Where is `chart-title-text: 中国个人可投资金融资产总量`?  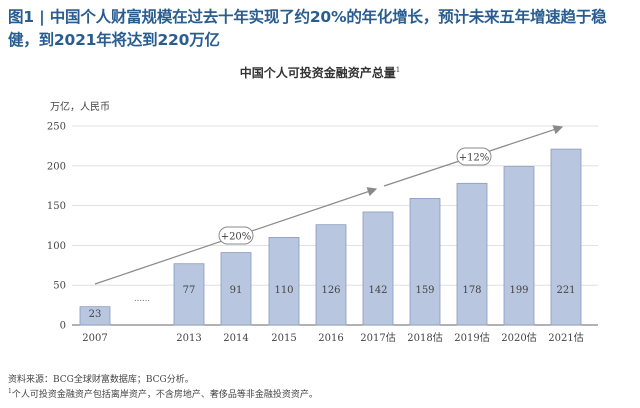
chart-title-text: 中国个人可投资金融资产总量 is located at coordinates (317, 73).